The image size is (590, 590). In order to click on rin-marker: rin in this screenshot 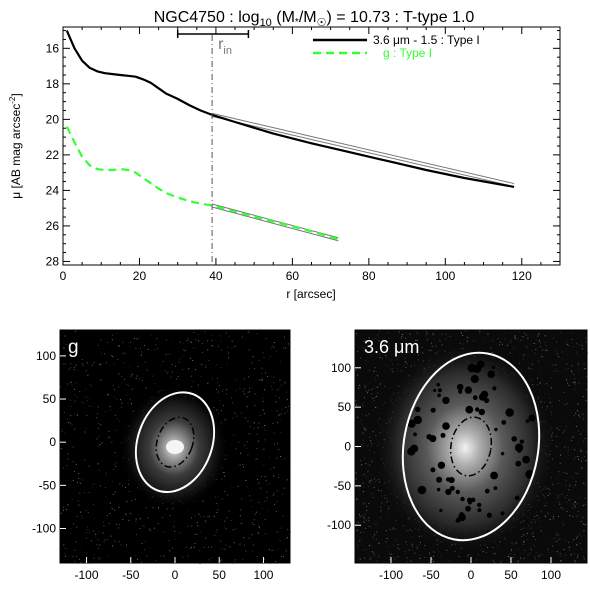, I will do `click(213, 147)`.